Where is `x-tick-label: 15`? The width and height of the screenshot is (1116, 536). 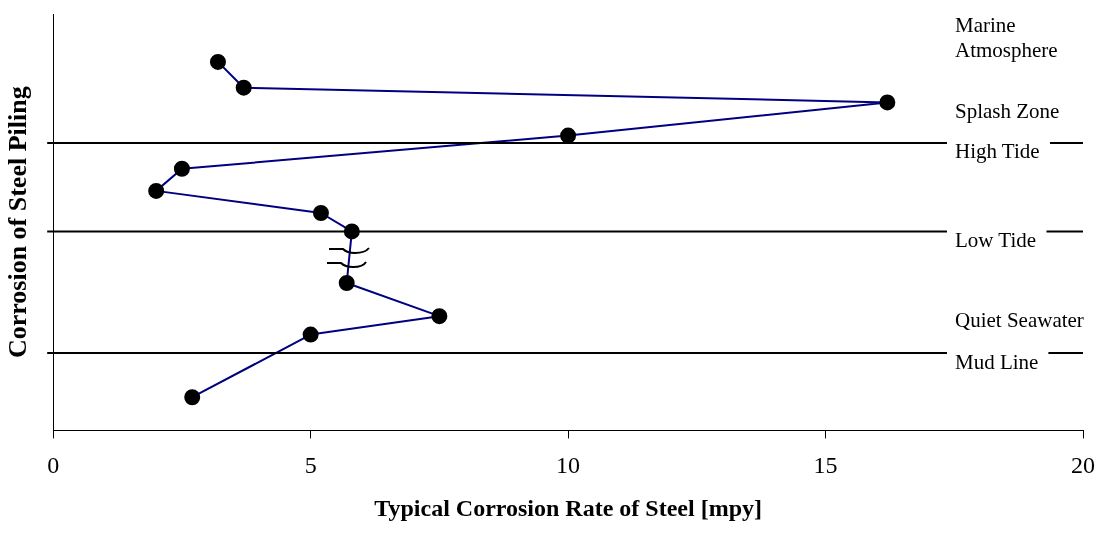
x-tick-label: 15 is located at coordinates (825, 465).